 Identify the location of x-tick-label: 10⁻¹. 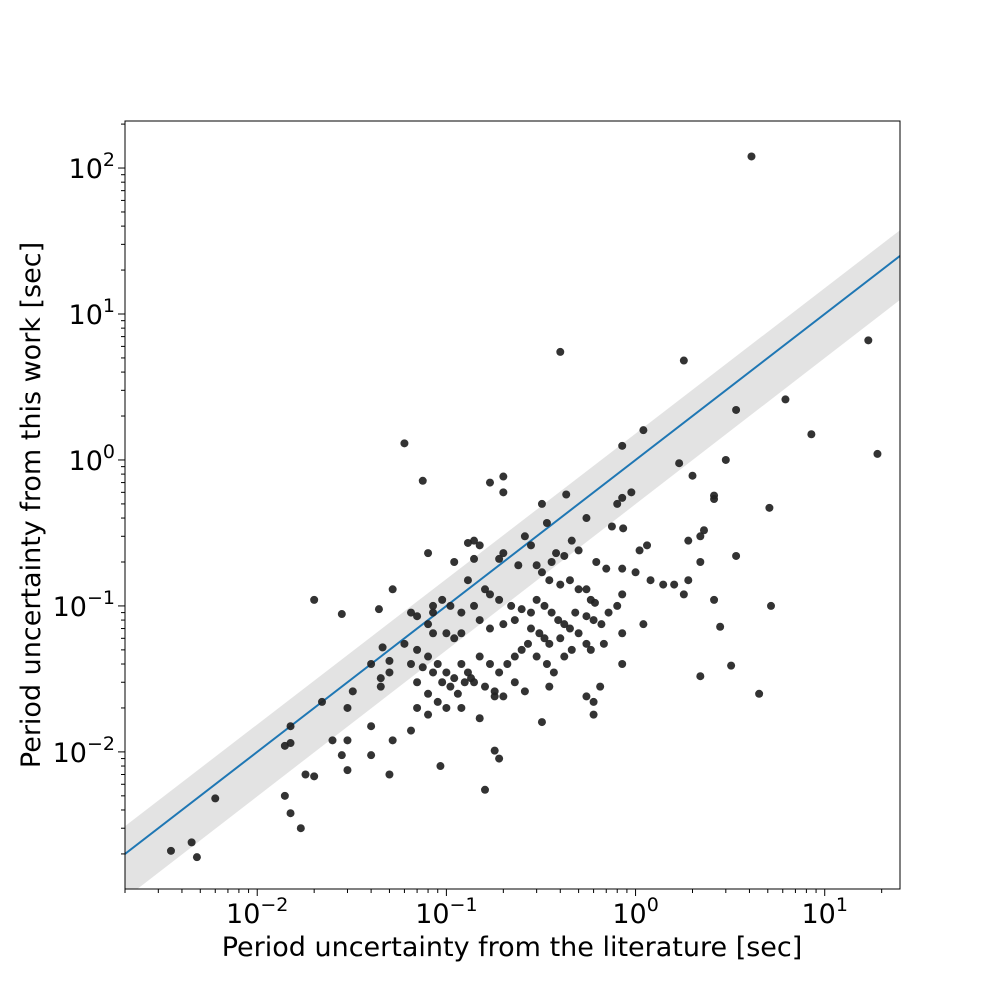
(446, 912).